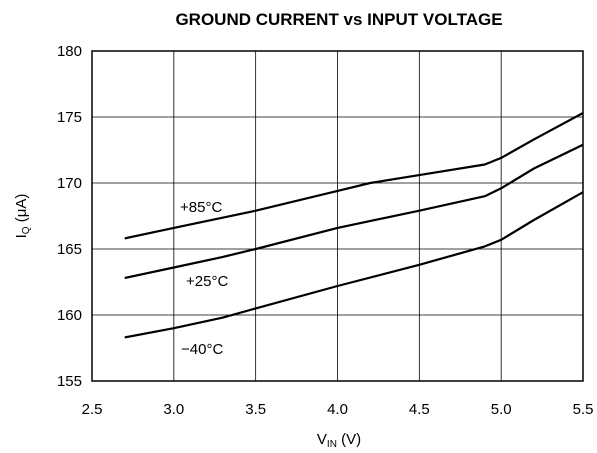 This screenshot has width=597, height=453. Describe the element at coordinates (69, 51) in the screenshot. I see `y-tick-label-5: 180` at that location.